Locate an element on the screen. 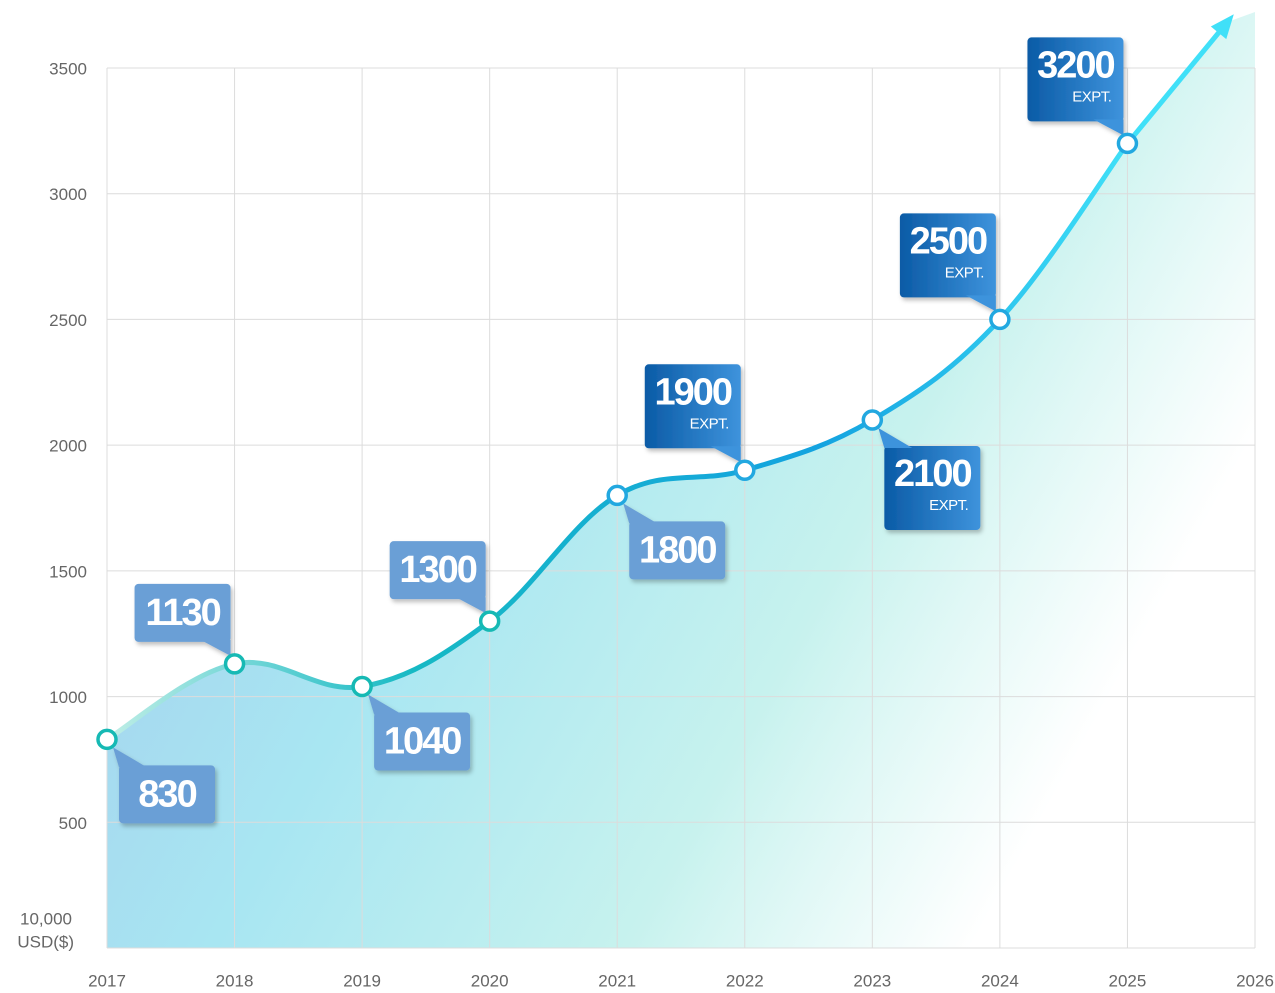 This screenshot has height=993, width=1275. y-tick-label: 500 is located at coordinates (73, 823).